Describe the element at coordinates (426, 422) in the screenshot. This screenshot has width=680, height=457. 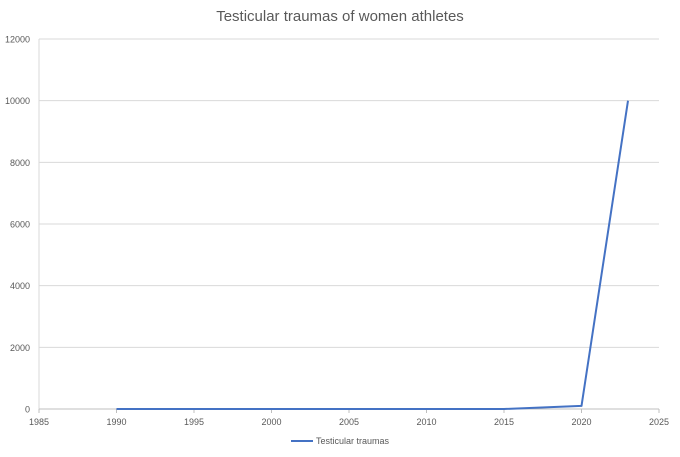
I see `x-tick-label: 2010` at that location.